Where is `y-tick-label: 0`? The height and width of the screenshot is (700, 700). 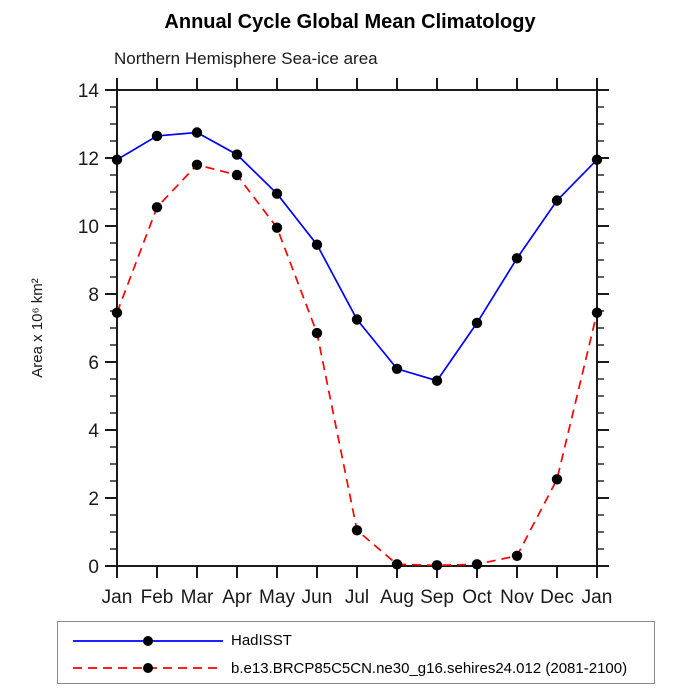
y-tick-label: 0 is located at coordinates (93, 567).